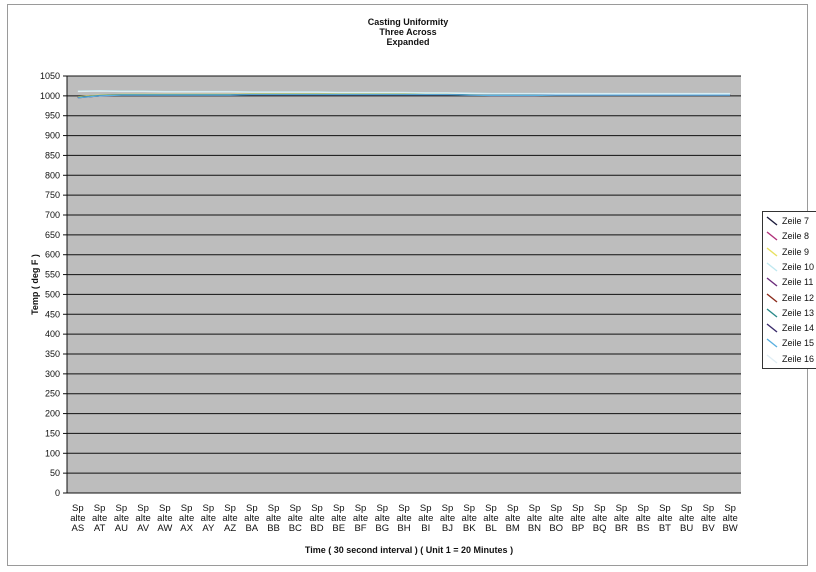 The image size is (816, 572). I want to click on legend-label: Zeile 12, so click(798, 297).